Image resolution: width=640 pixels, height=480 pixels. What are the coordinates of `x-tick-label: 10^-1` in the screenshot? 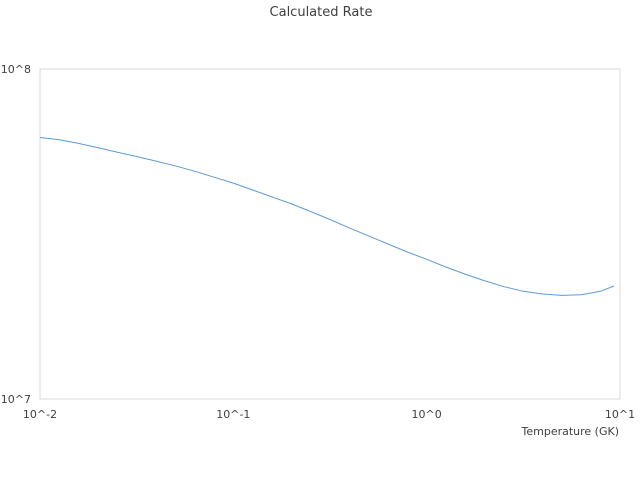 It's located at (233, 414).